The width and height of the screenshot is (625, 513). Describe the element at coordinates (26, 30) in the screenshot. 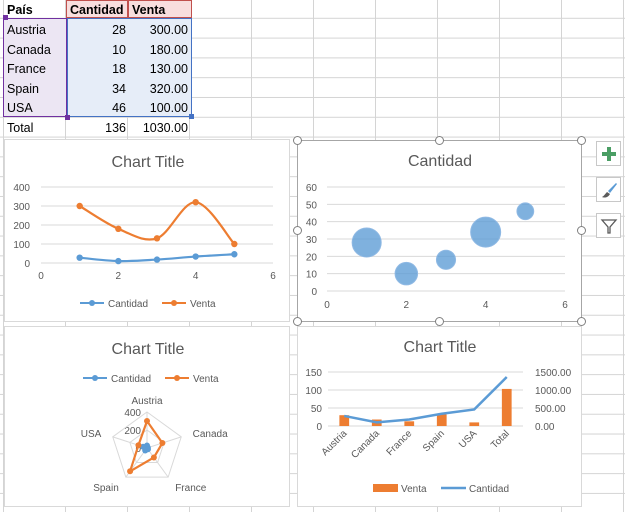

I see `cell-country: Austria` at that location.